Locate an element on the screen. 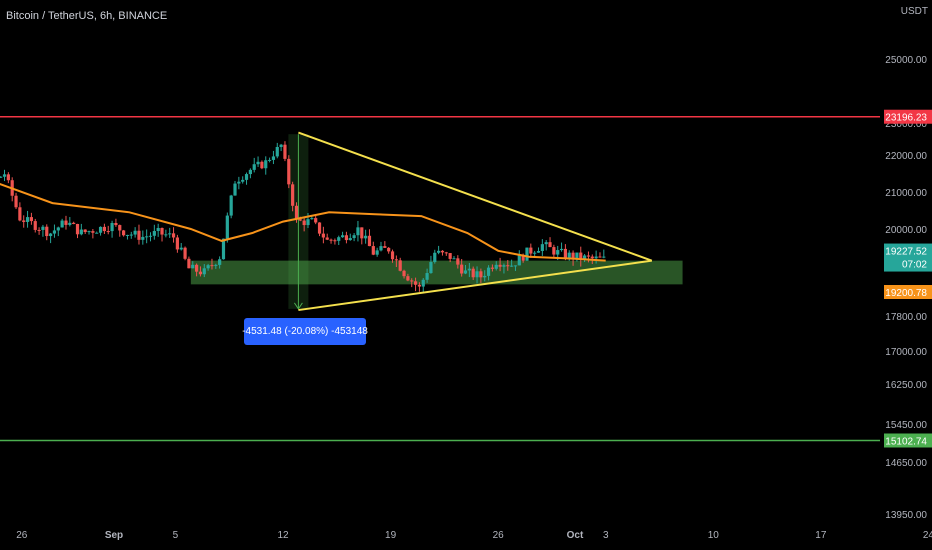 This screenshot has height=550, width=932. y-tick-label: 21000.00 is located at coordinates (906, 193).